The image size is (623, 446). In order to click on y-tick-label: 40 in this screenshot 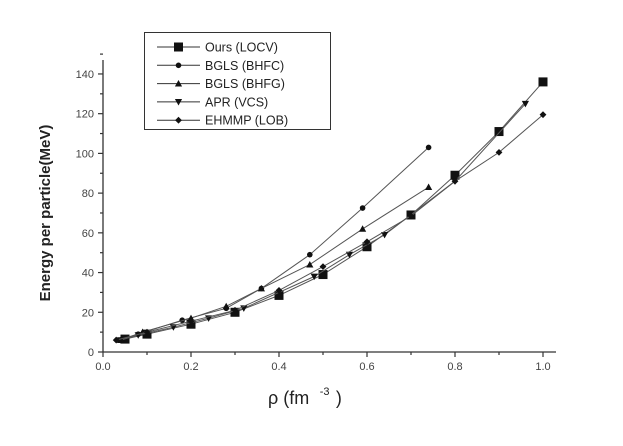, I will do `click(88, 274)`.